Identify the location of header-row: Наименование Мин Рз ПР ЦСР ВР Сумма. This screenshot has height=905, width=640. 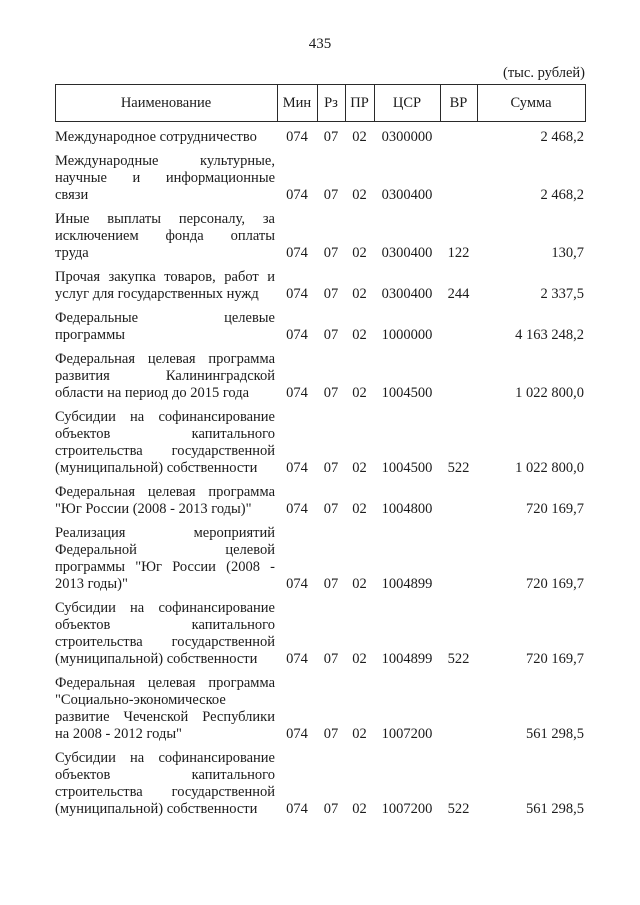
(320, 103).